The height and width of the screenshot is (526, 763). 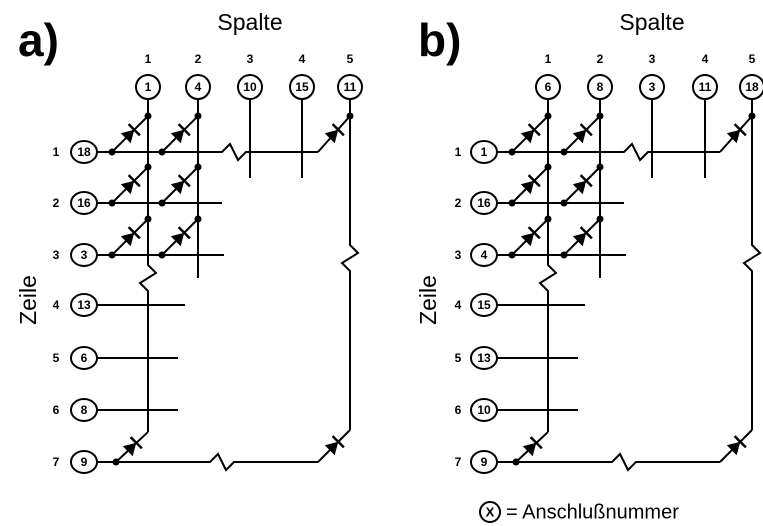 I want to click on column-pin: 10, so click(x=250, y=87).